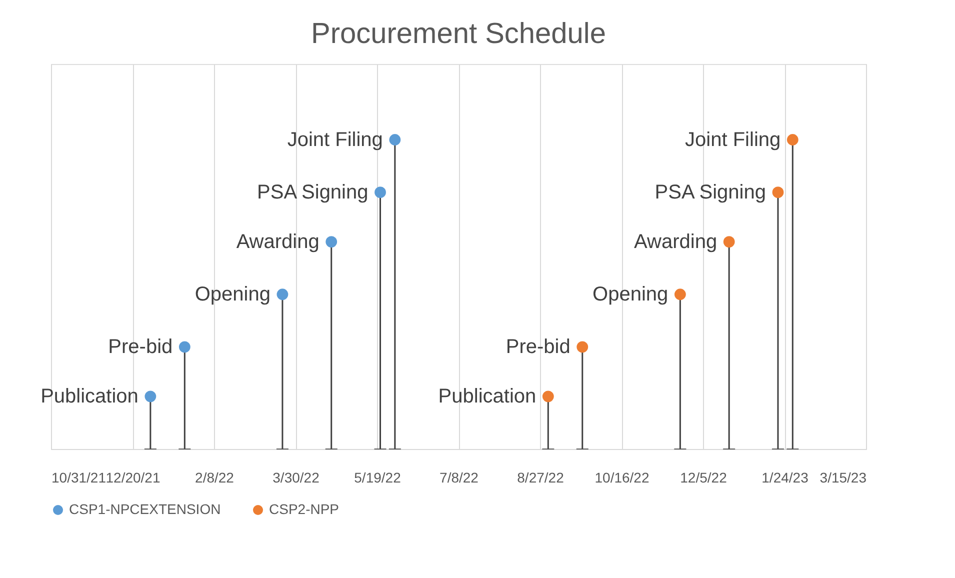 This screenshot has width=955, height=578. Describe the element at coordinates (79, 478) in the screenshot. I see `x-tick-label: 10/31/21` at that location.